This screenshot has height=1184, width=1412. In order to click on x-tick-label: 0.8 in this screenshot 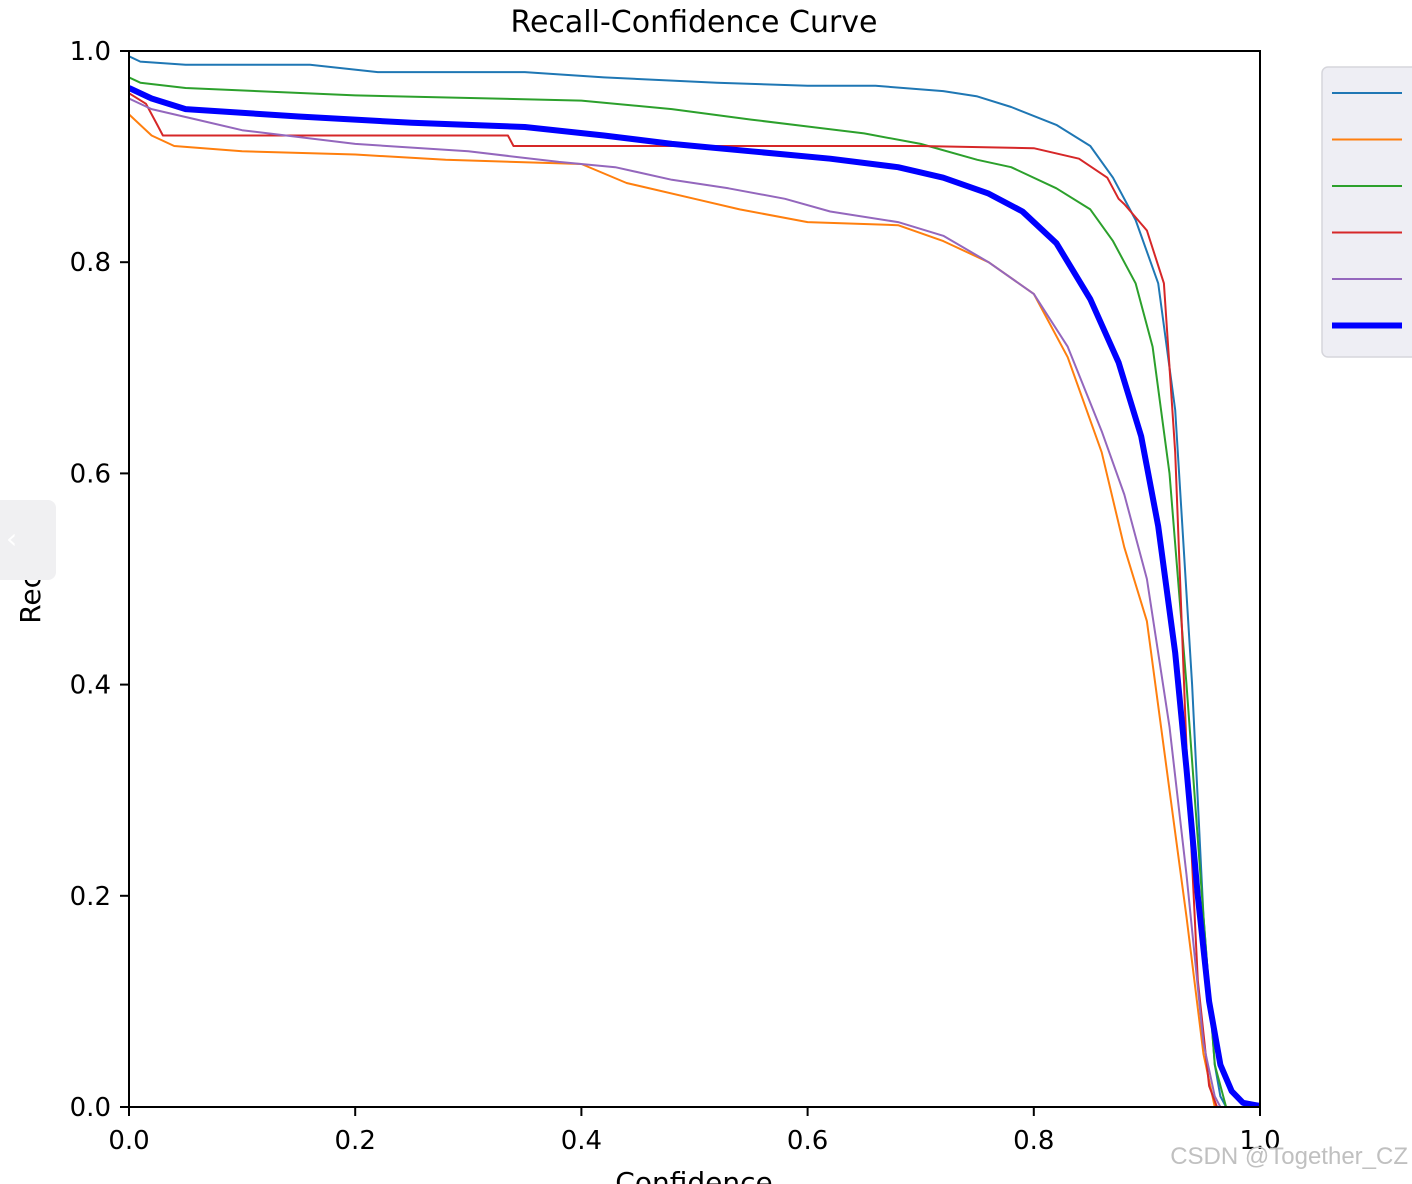, I will do `click(1033, 1141)`.